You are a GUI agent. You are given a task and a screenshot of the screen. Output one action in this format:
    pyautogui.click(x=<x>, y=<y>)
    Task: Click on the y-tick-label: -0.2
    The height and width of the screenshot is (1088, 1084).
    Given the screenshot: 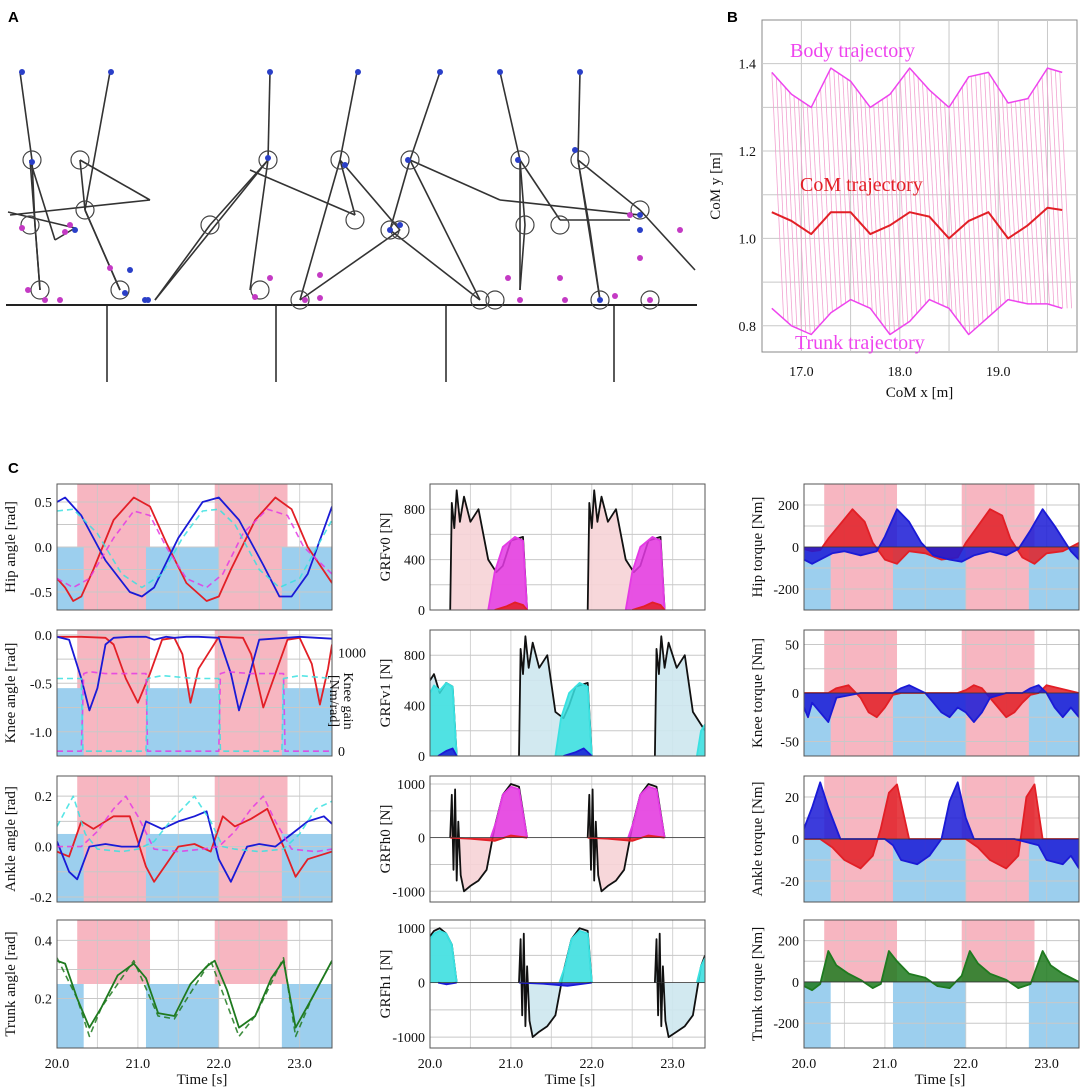 What is the action you would take?
    pyautogui.click(x=41, y=898)
    